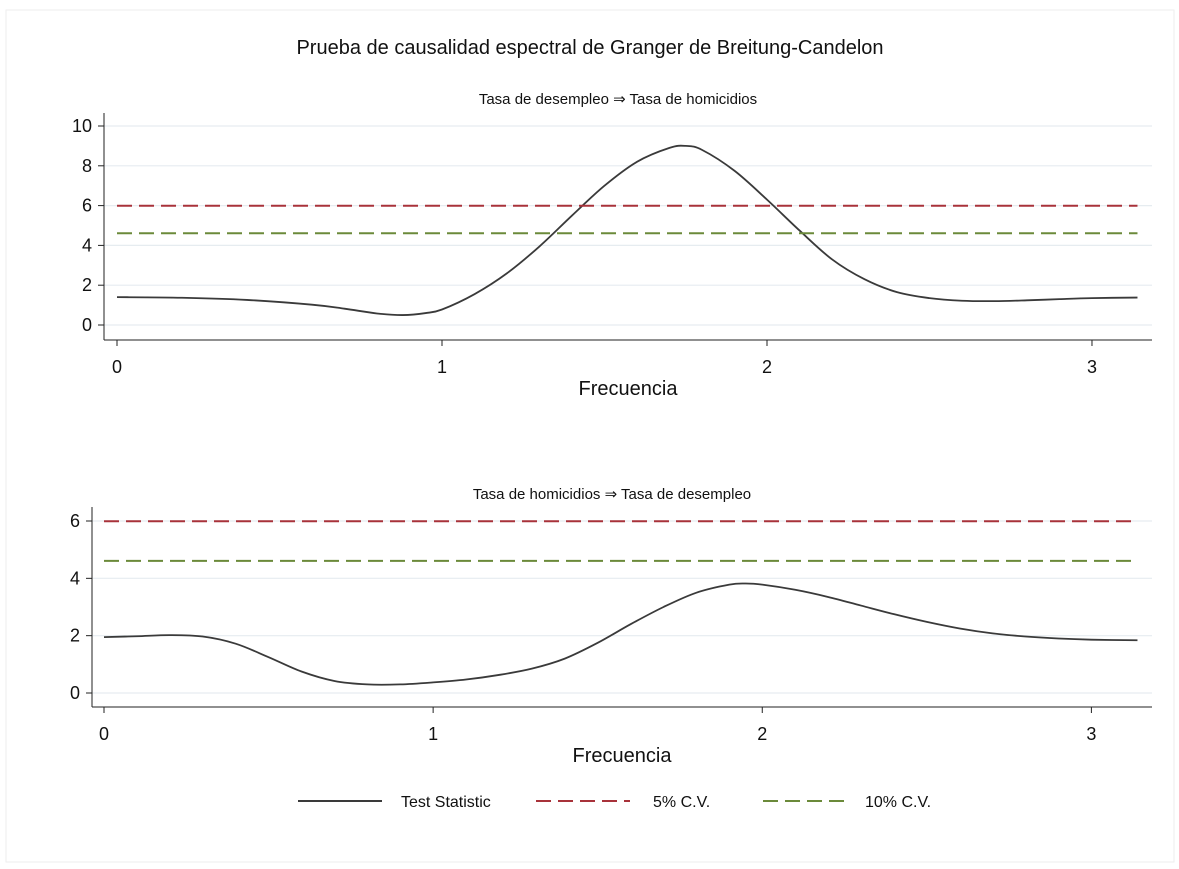  Describe the element at coordinates (618, 99) in the screenshot. I see `chart-subtitle: Tasa de desempleo ⇒ Tasa de homicidios` at that location.